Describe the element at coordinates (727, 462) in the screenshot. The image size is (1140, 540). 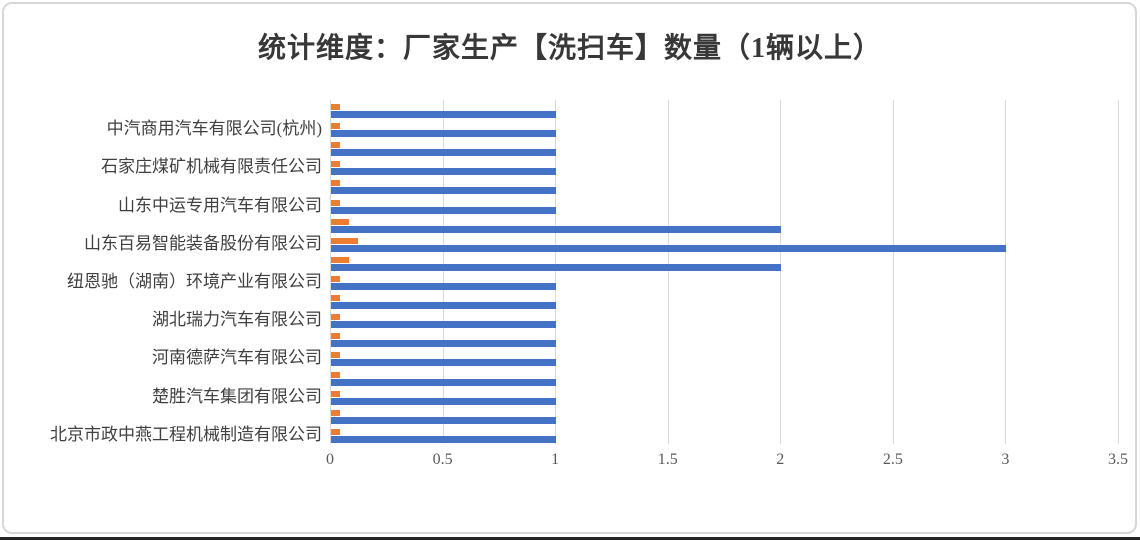
I see `value-axis: 0 0.5 1 1.5 2 2.5 3 3.5` at that location.